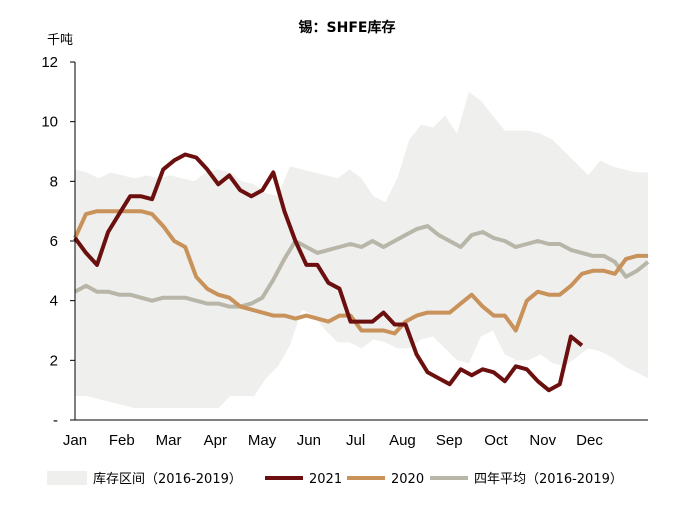 This screenshot has height=514, width=695. What do you see at coordinates (55, 420) in the screenshot?
I see `y-tick-label: -` at bounding box center [55, 420].